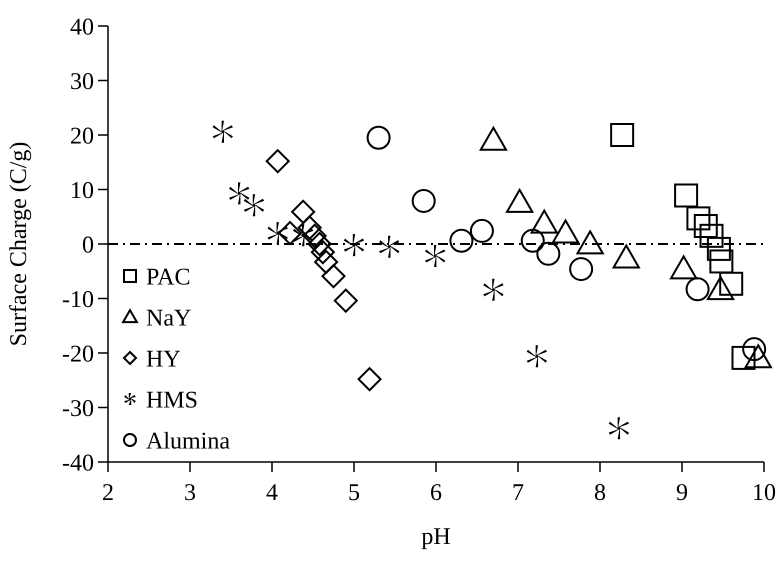  I want to click on legend-label: PAC, so click(168, 277).